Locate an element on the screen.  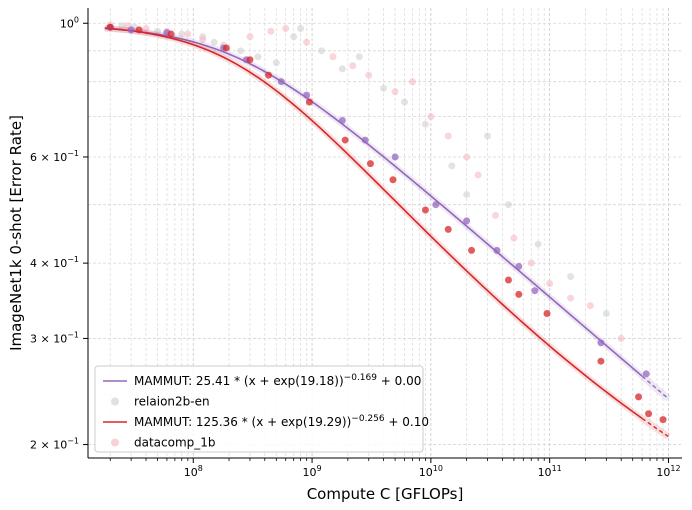
legend-label: datacomp_1b is located at coordinates (175, 443).